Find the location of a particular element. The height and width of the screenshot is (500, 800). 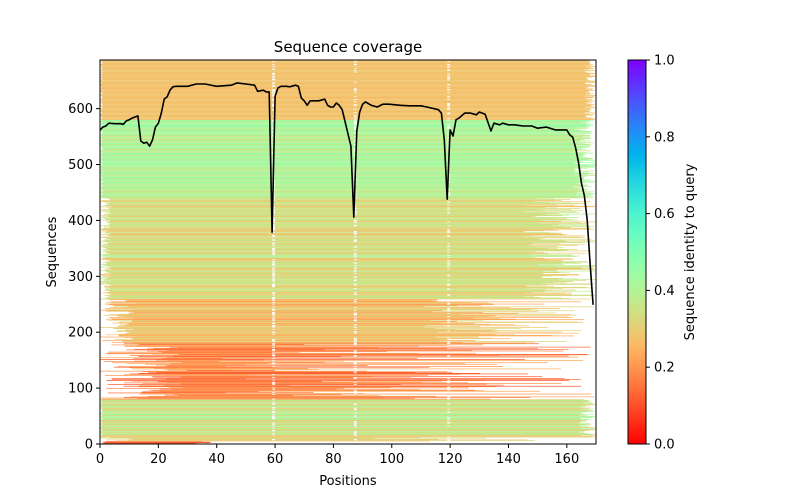

y-tick-label: 0 is located at coordinates (89, 445).